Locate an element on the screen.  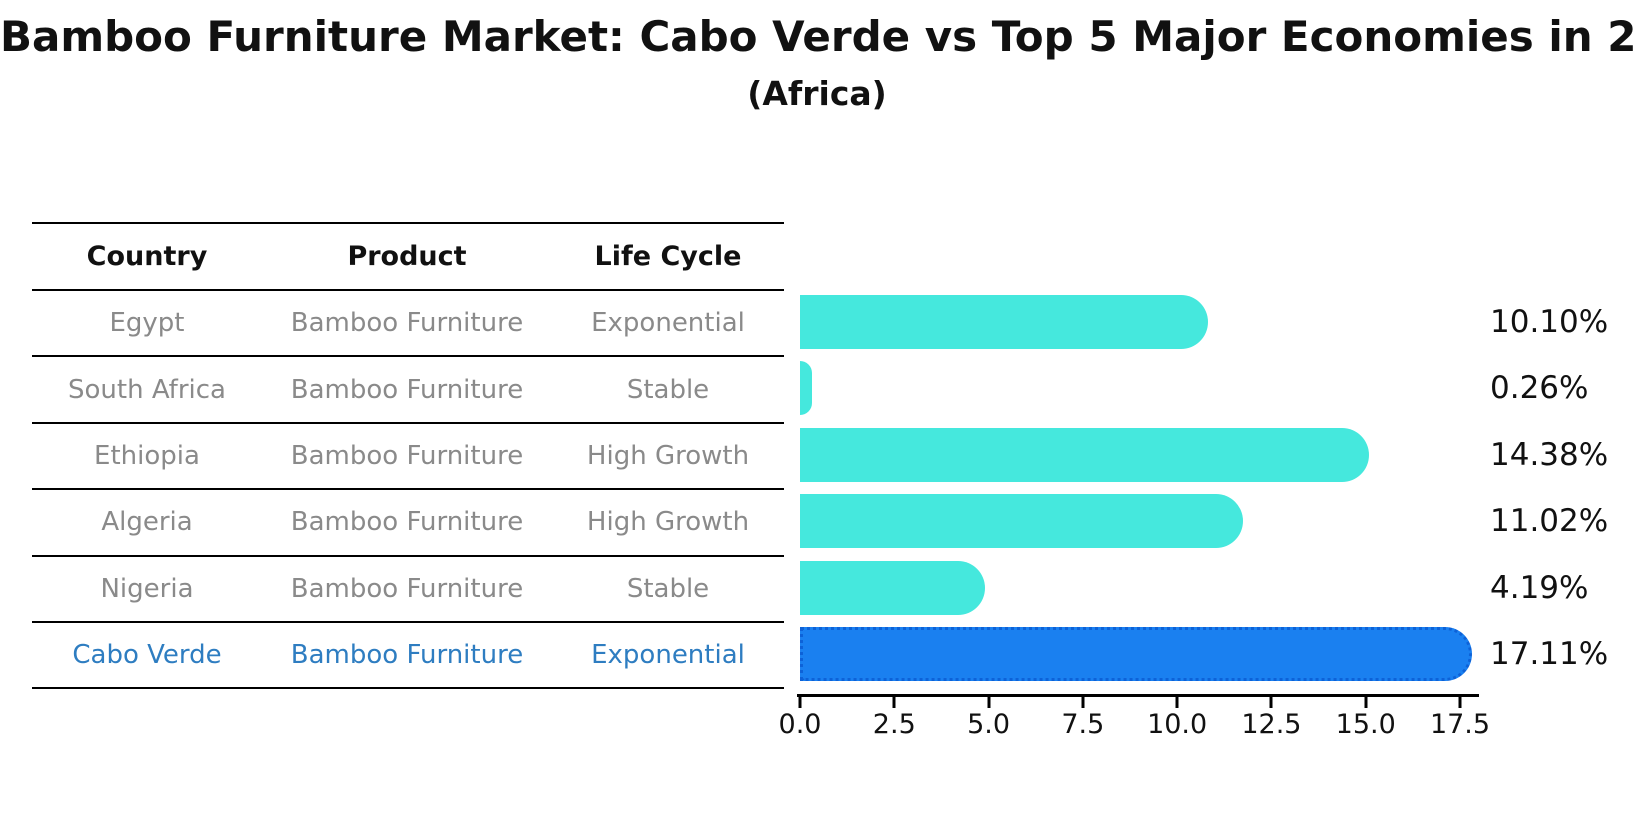
x-axis-ticks: 0.0 2.5 5.0 7.5 10.0 12.5 15.0 17.5 is located at coordinates (1134, 722).